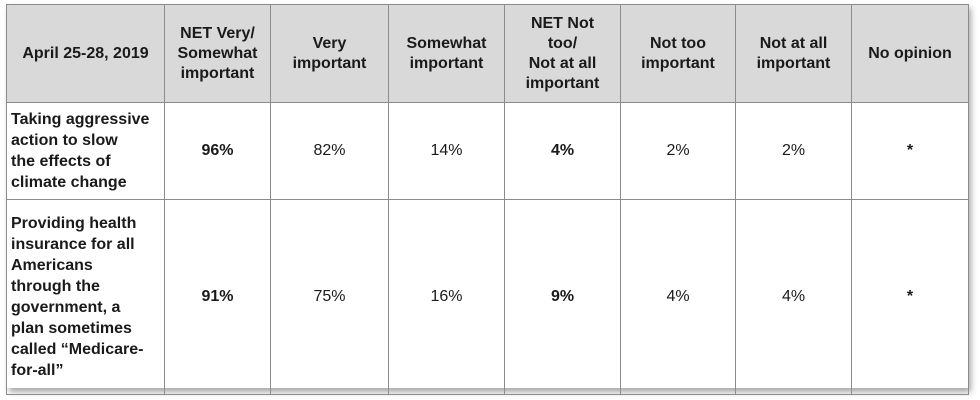  What do you see at coordinates (910, 53) in the screenshot?
I see `header-no-opinion: No opinion` at bounding box center [910, 53].